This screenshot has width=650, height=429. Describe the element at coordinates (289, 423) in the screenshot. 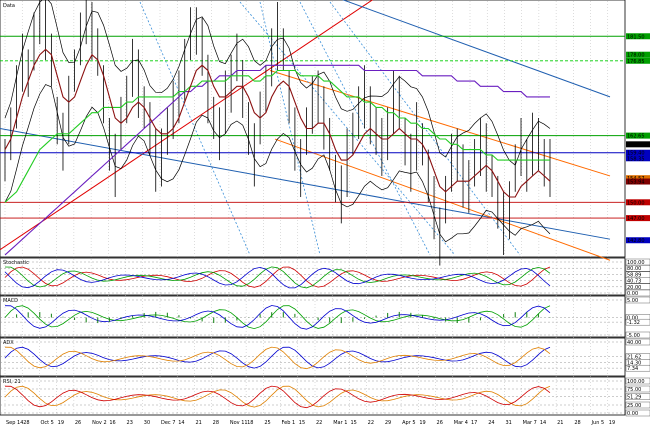

I see `x-tick-label: Feb 1` at that location.